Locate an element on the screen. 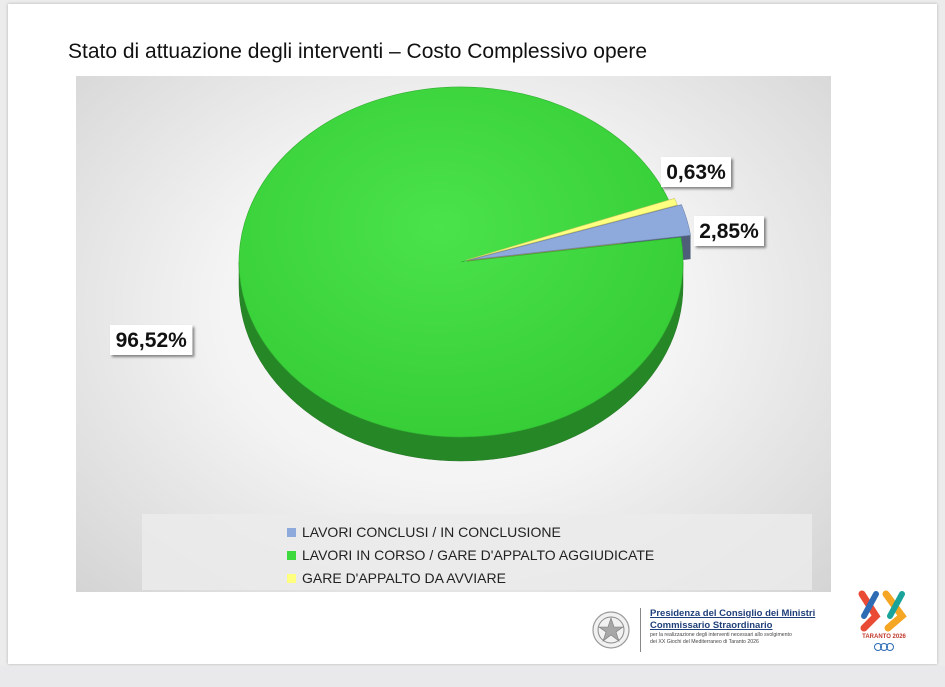  data-label-lavori-in-corso: 96,52% is located at coordinates (151, 340).